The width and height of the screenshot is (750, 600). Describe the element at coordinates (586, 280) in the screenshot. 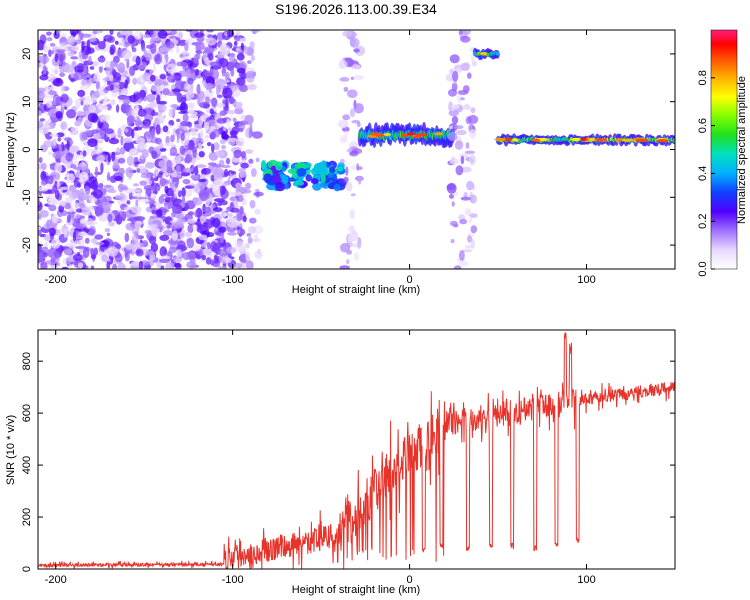

I see `x-tick-label: 100` at that location.